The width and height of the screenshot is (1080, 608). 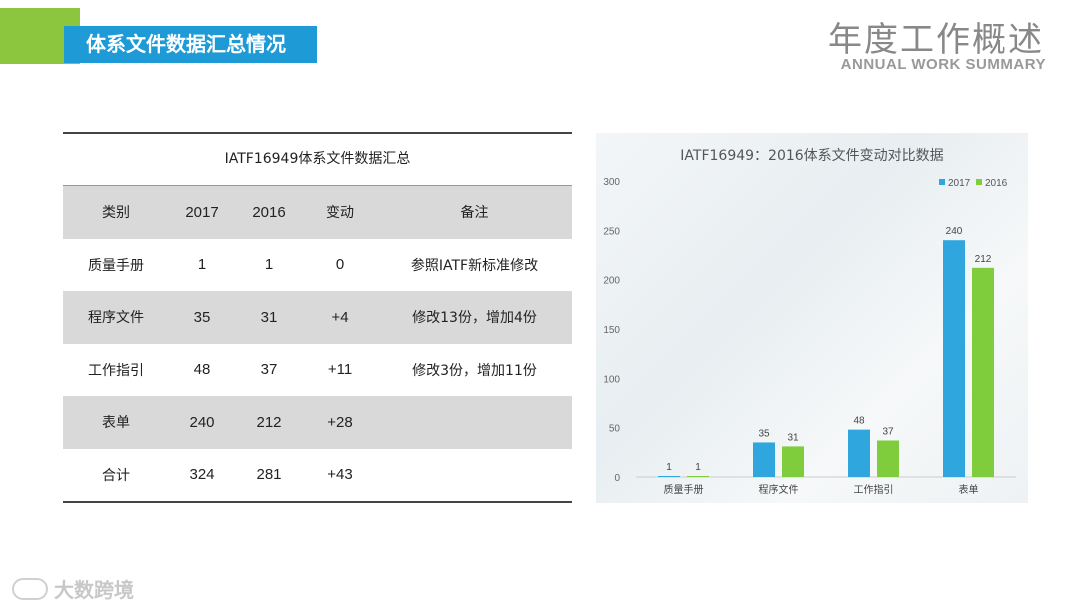 What do you see at coordinates (793, 437) in the screenshot?
I see `data-label: 31` at bounding box center [793, 437].